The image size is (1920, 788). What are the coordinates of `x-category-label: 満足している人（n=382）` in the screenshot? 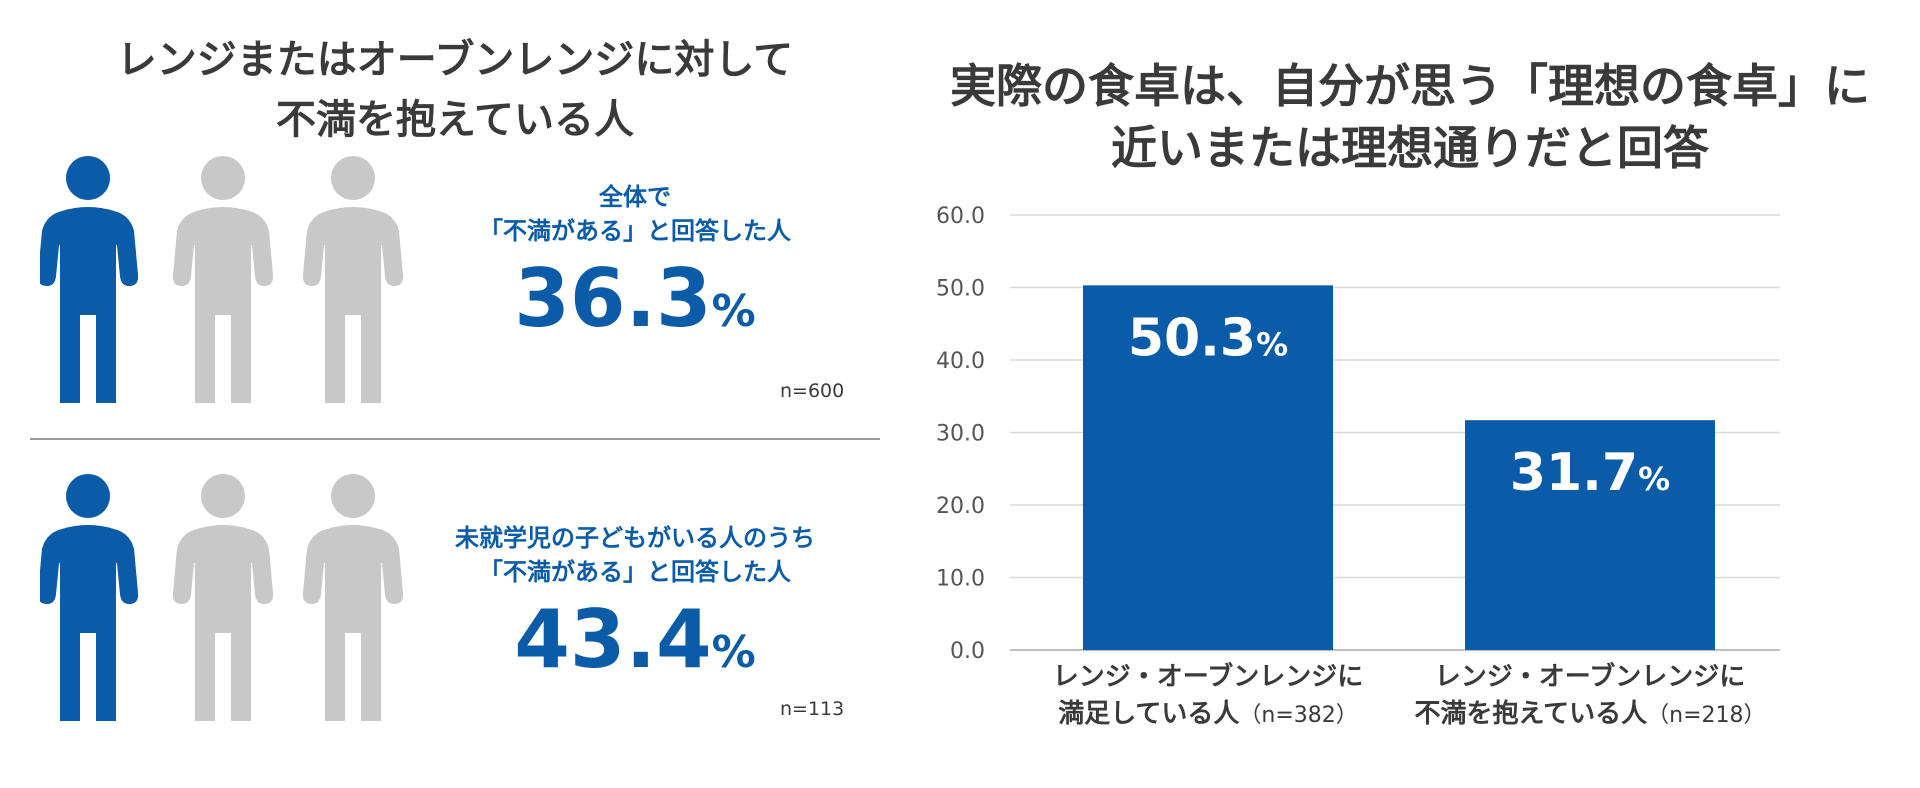 It's located at (1208, 714).